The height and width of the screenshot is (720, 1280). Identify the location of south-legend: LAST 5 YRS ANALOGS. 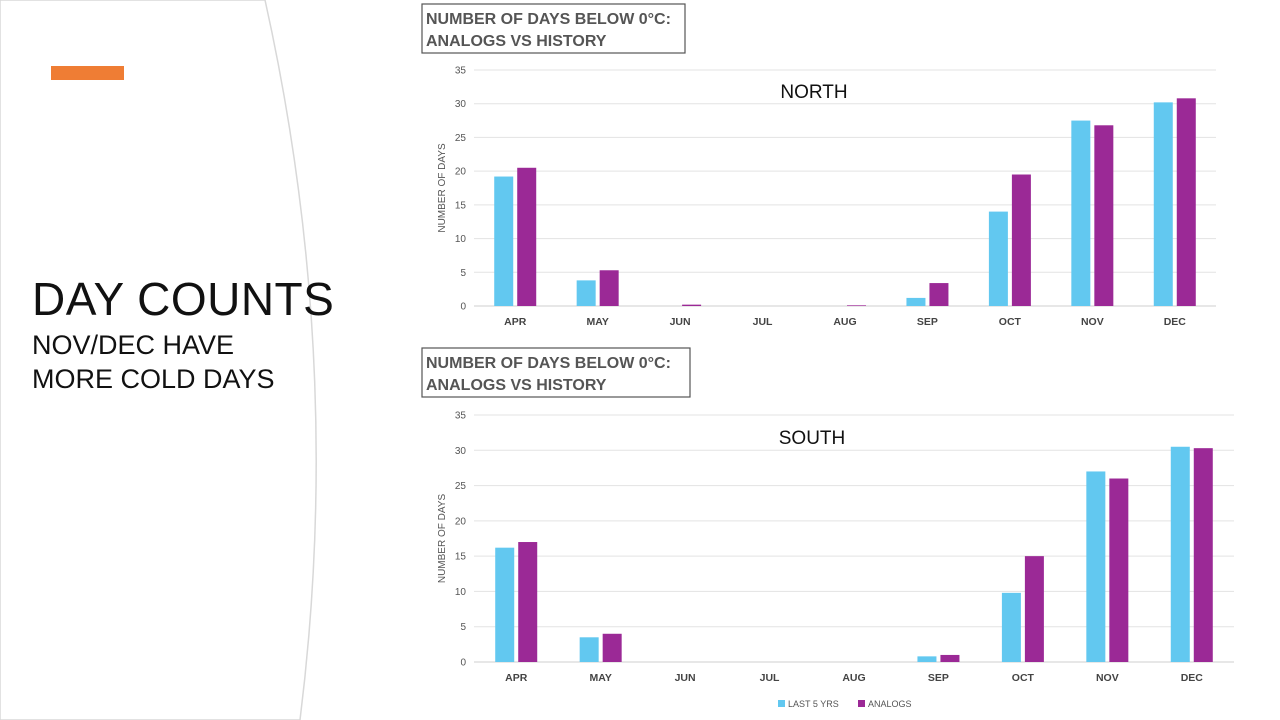
(845, 704).